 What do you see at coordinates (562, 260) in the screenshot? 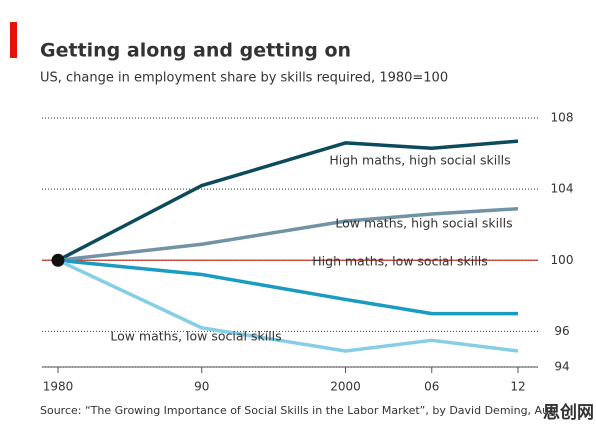
I see `y-tick-label: 100` at bounding box center [562, 260].